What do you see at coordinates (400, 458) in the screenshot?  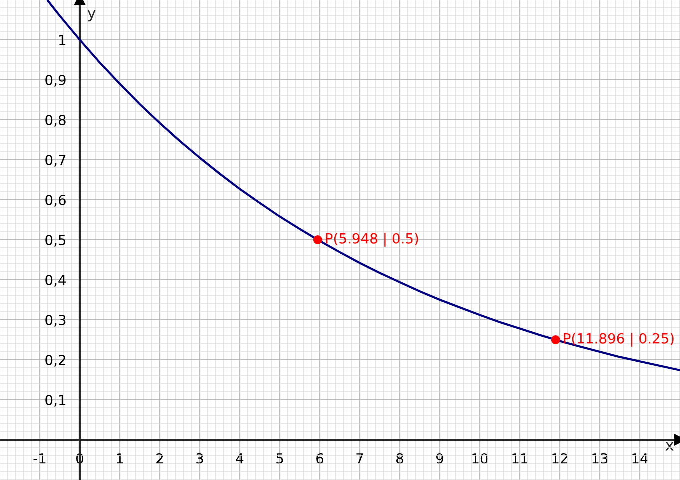 I see `x-tick-label: 8` at bounding box center [400, 458].